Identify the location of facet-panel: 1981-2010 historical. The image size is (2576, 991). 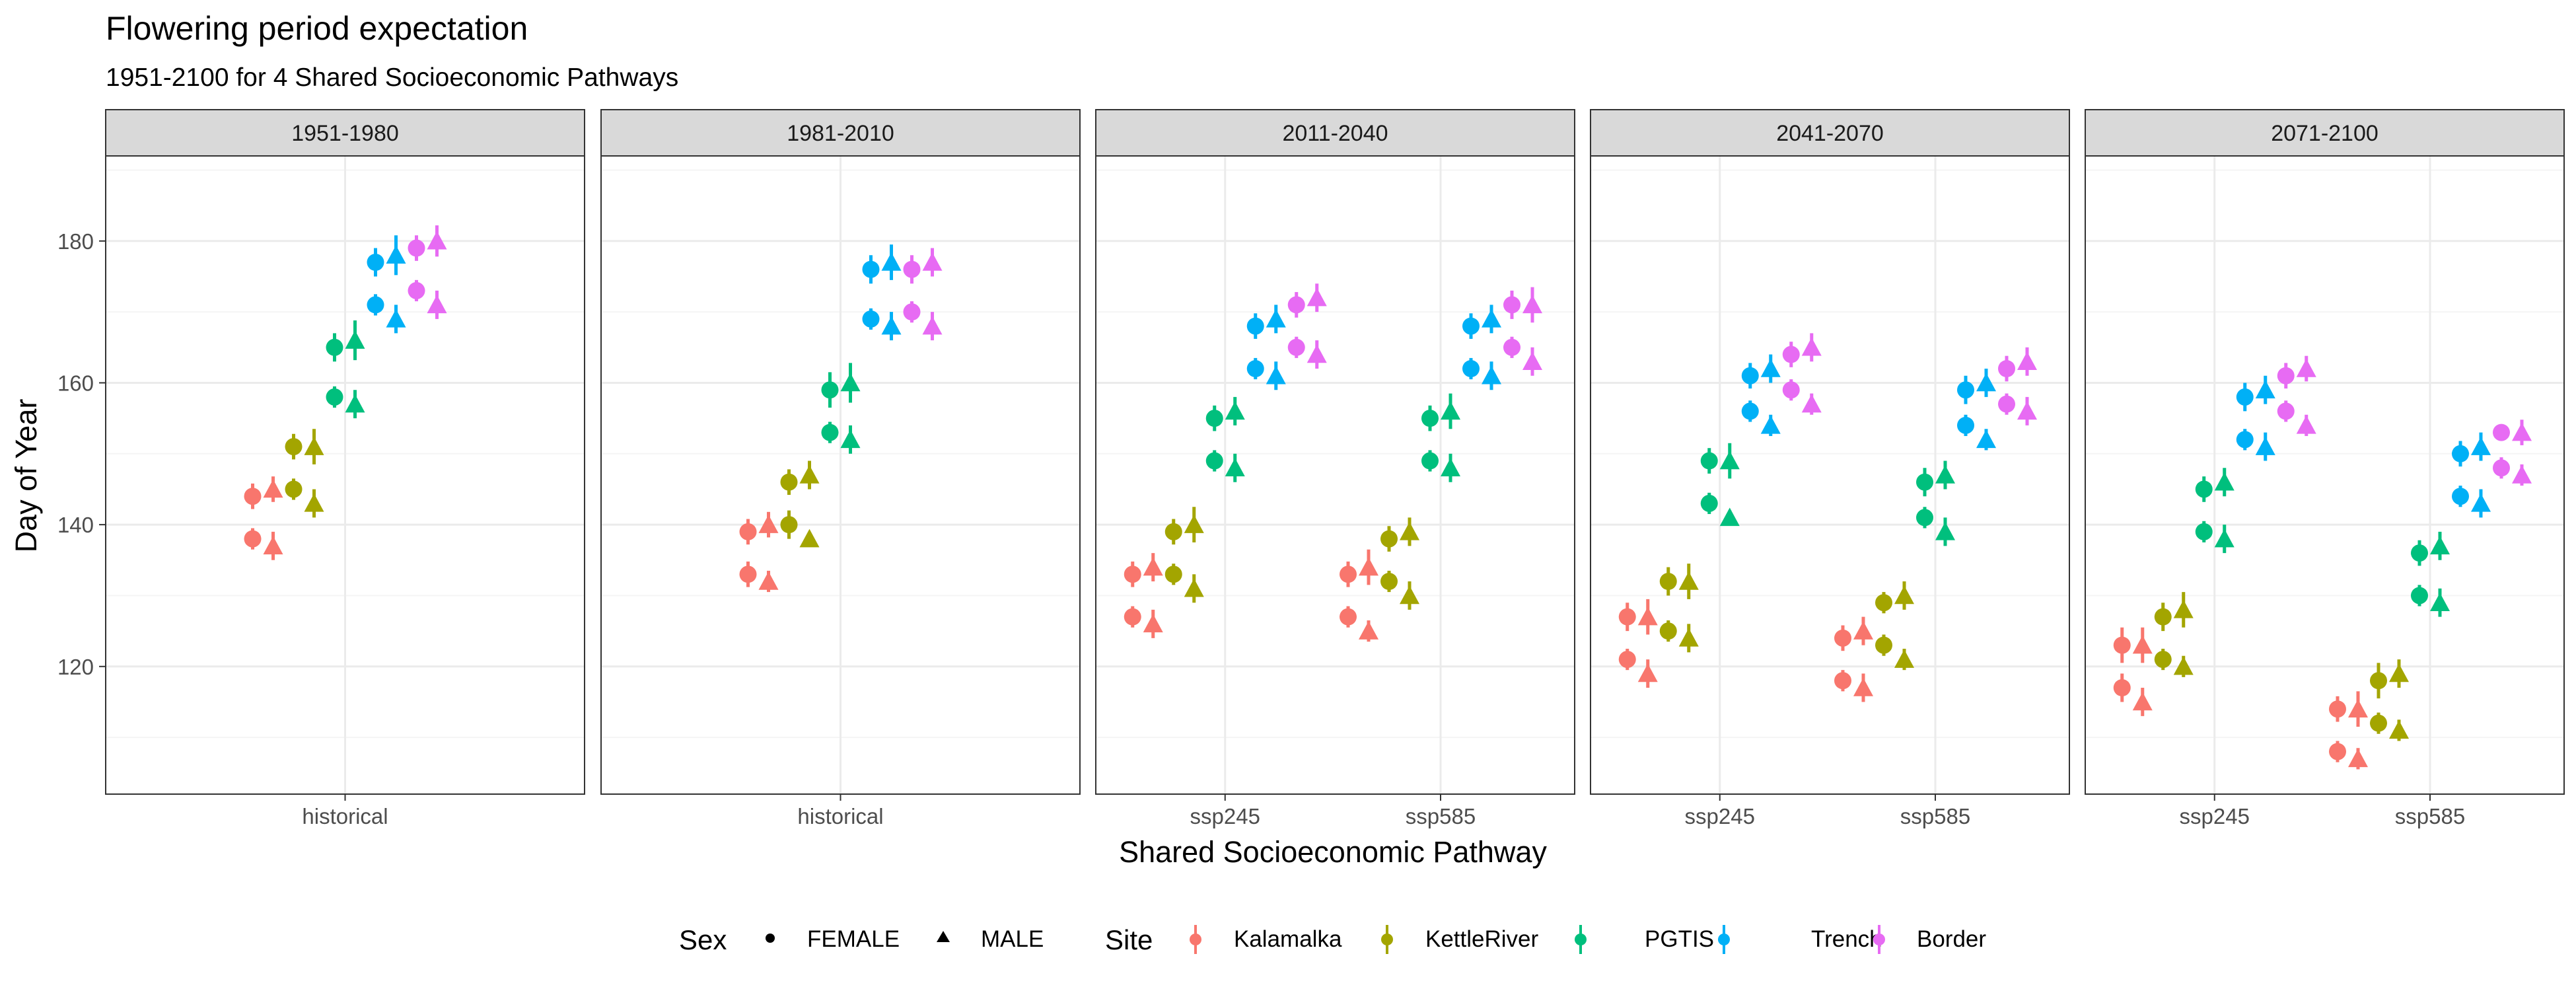
(841, 468).